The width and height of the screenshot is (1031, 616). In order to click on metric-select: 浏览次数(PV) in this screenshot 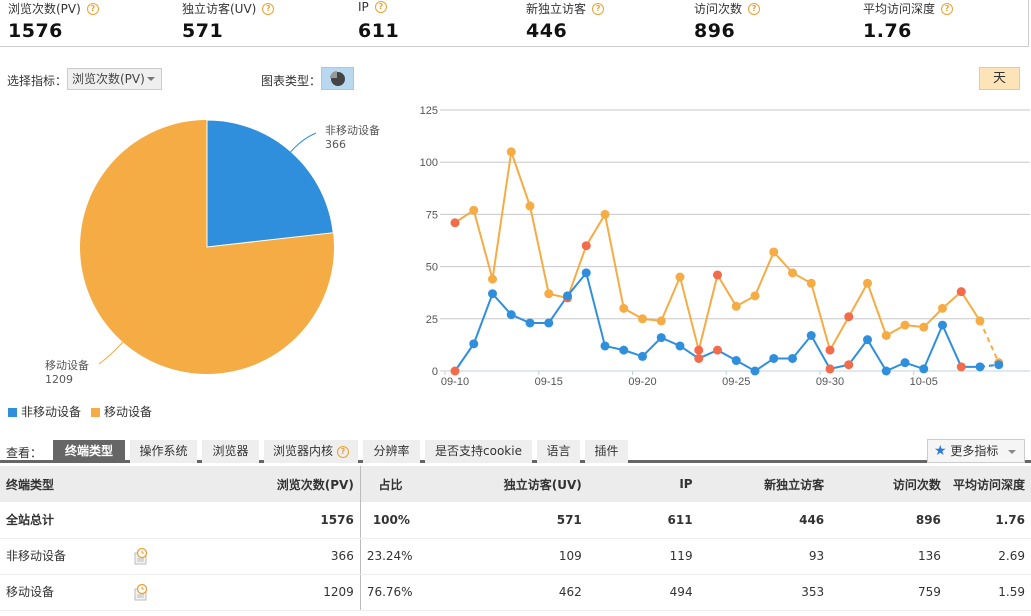, I will do `click(114, 79)`.